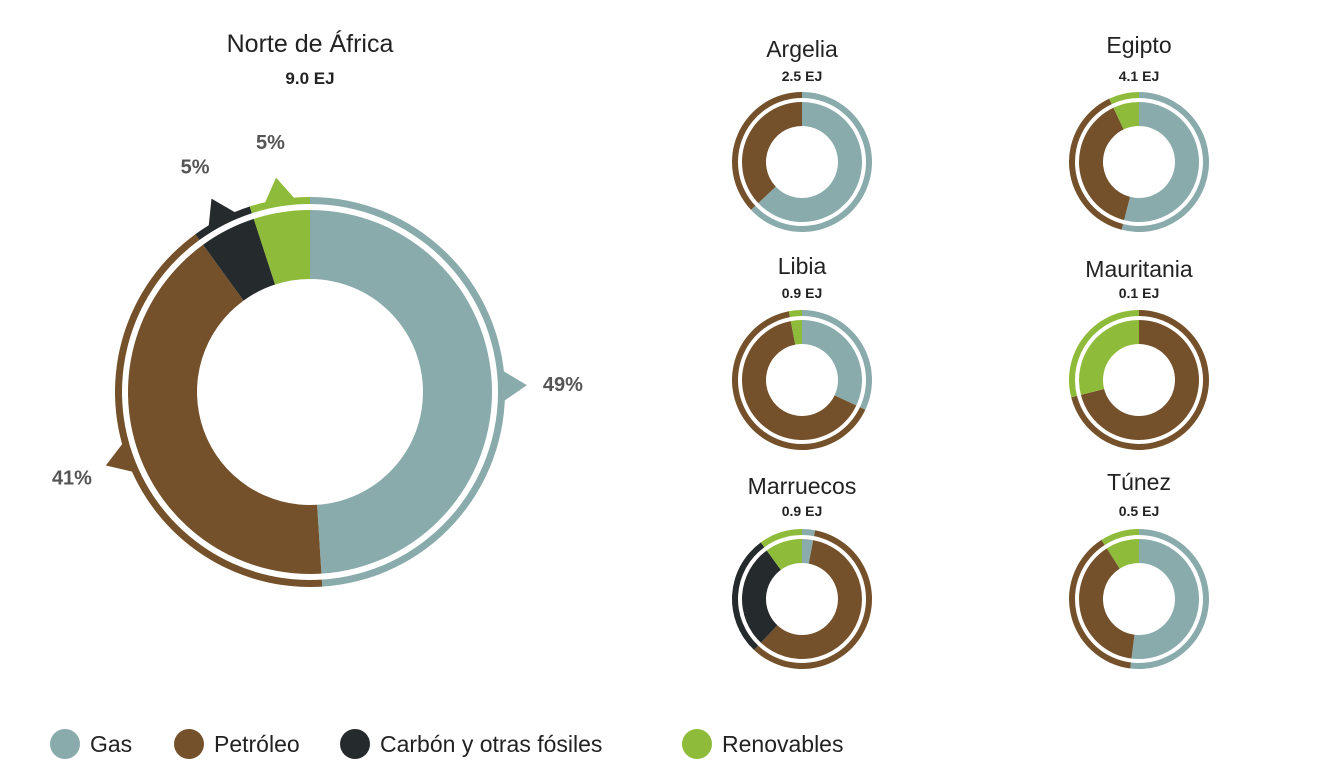  Describe the element at coordinates (783, 743) in the screenshot. I see `legend-label-renovables: Renovables` at that location.